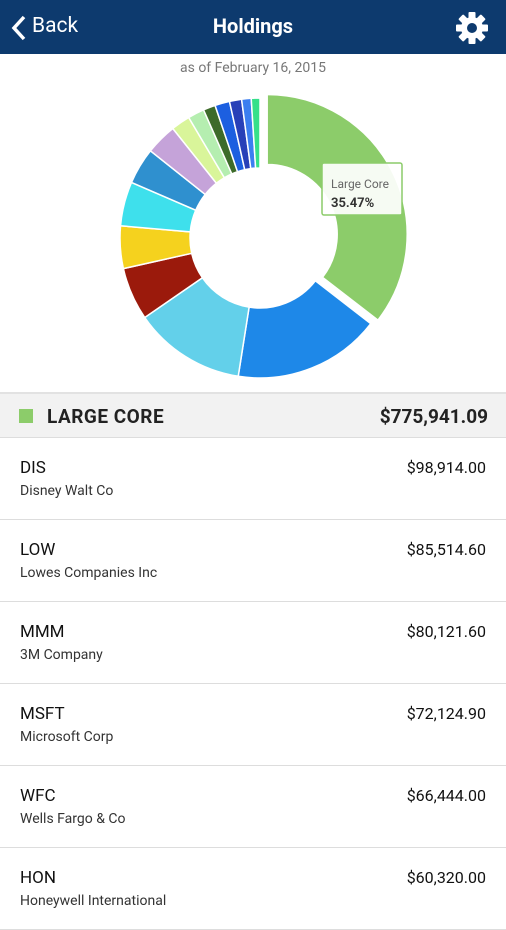  What do you see at coordinates (55, 26) in the screenshot?
I see `back-button: Back` at bounding box center [55, 26].